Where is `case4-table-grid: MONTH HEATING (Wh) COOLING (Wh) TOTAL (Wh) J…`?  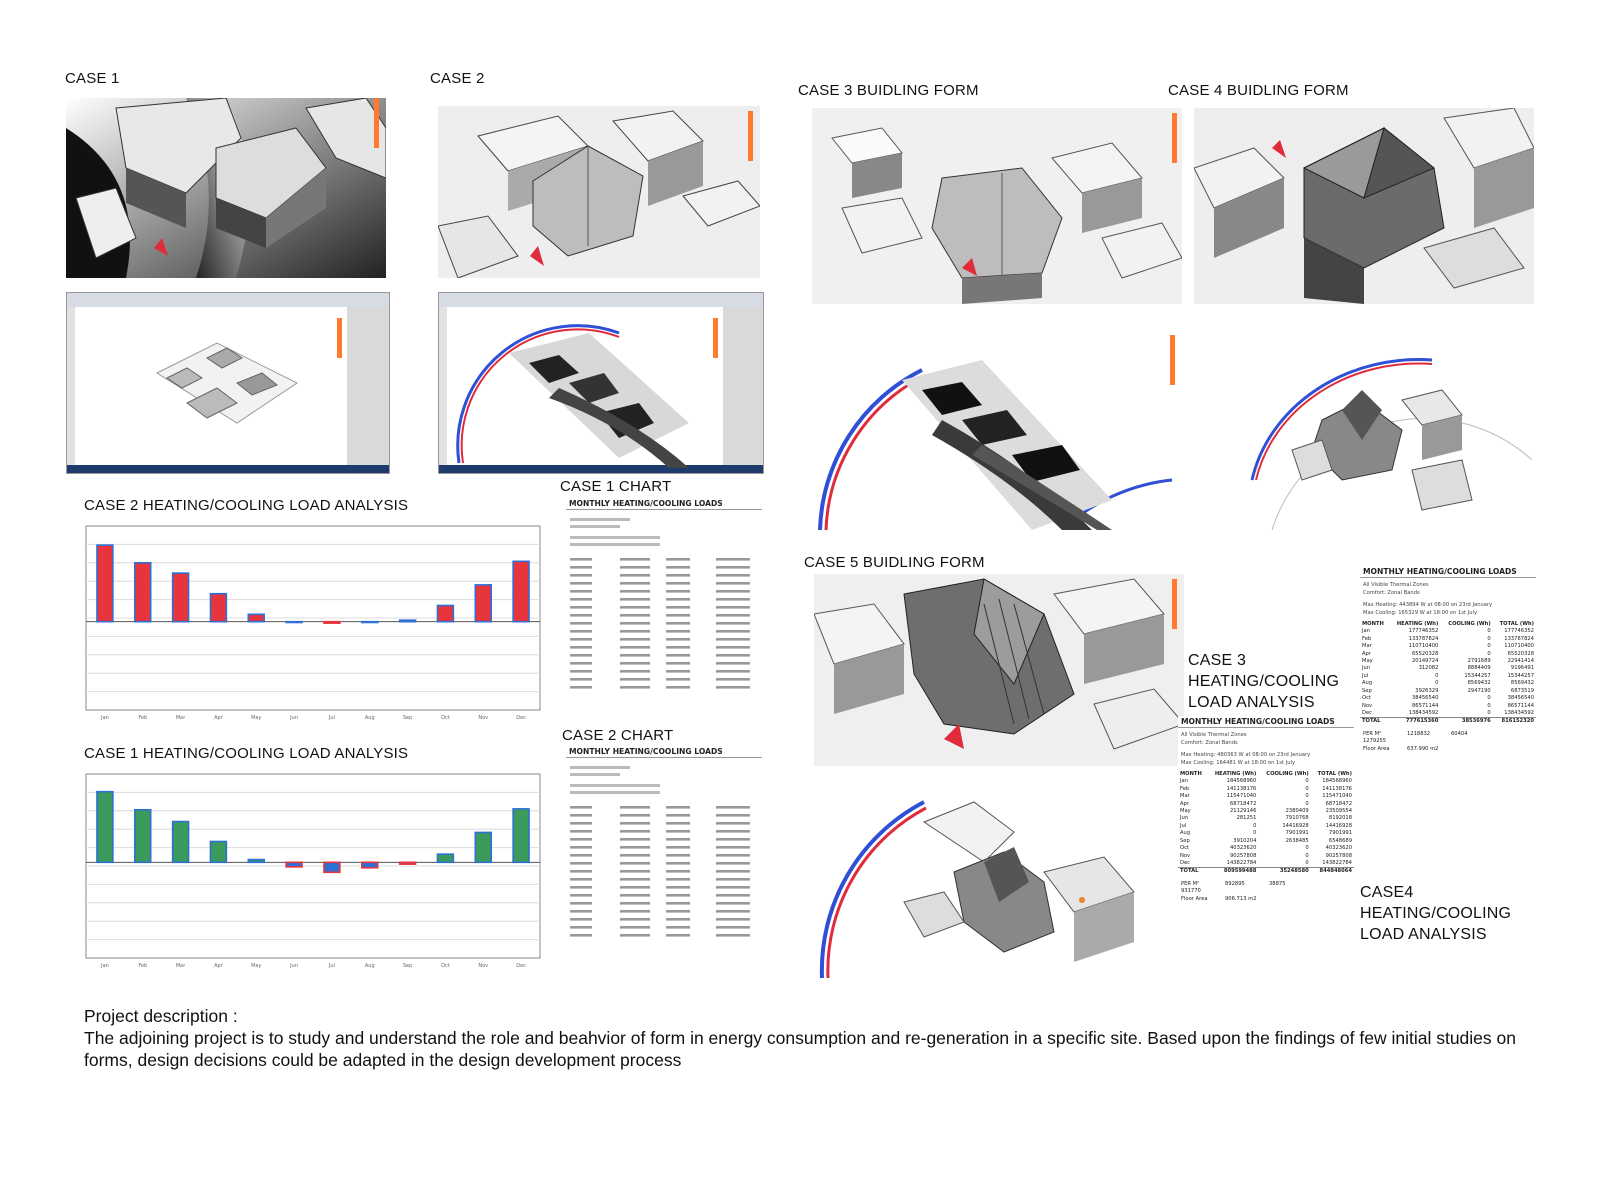
case4-table-grid: MONTH HEATING (Wh) COOLING (Wh) TOTAL (Wh) J… is located at coordinates (1448, 673).